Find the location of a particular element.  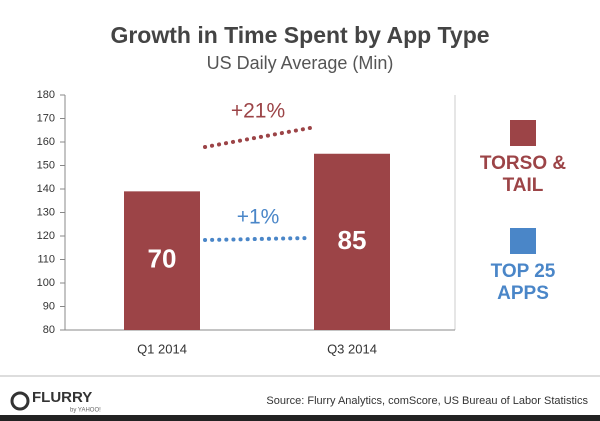

data-label: 70 is located at coordinates (162, 259).